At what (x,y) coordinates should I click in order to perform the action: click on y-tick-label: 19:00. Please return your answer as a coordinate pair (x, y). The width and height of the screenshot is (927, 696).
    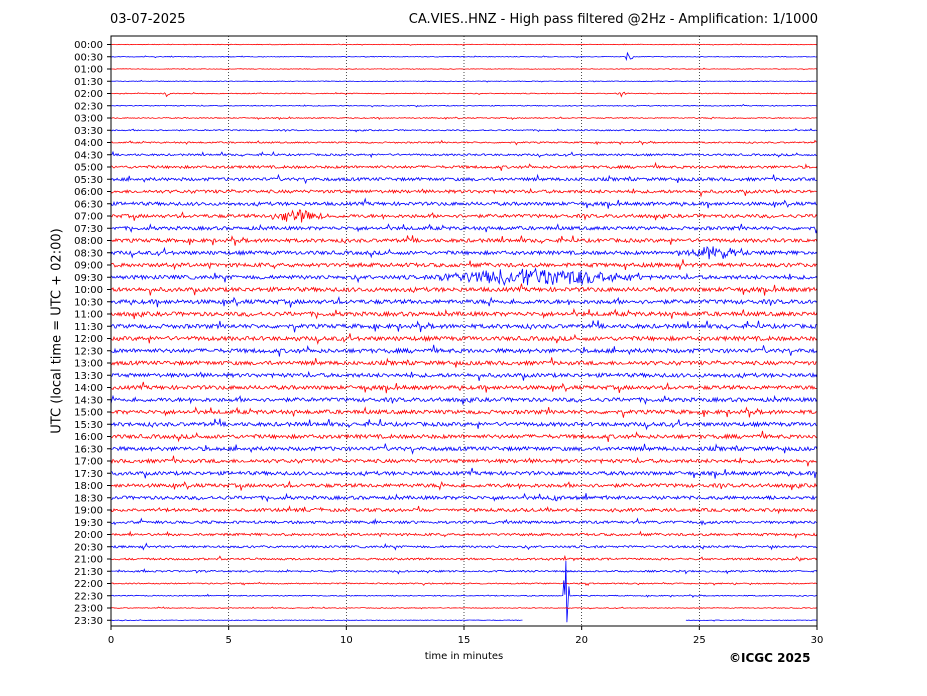
    Looking at the image, I should click on (88, 511).